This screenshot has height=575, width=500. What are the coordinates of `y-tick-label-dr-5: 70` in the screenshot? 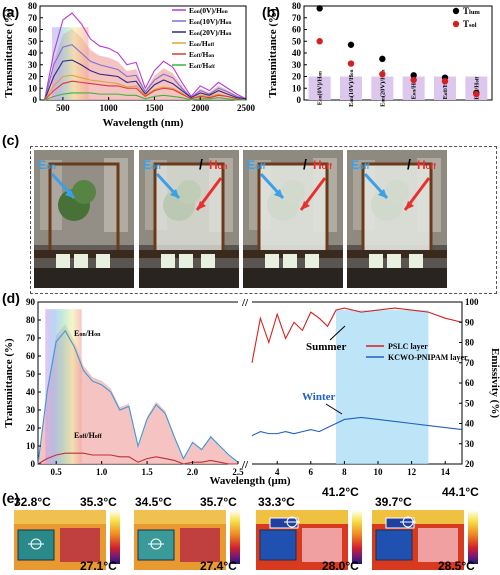 It's located at (470, 363).